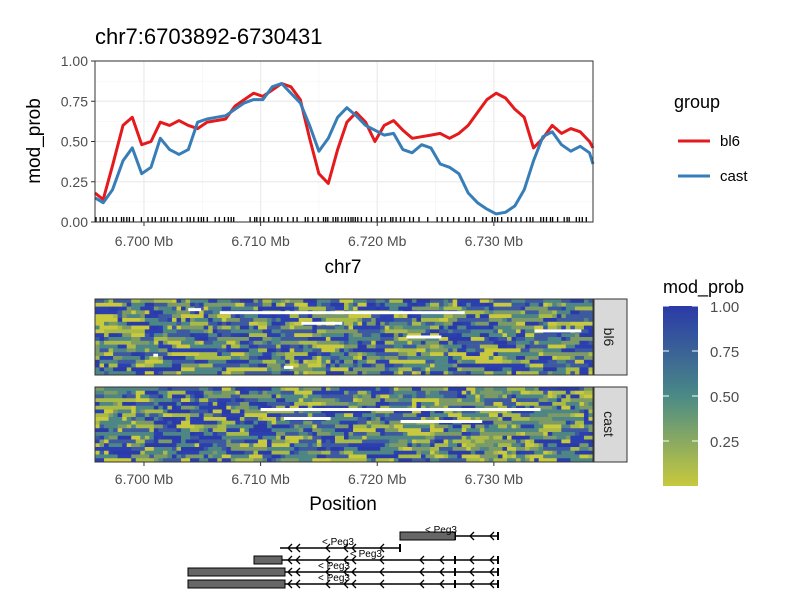 The image size is (800, 600). I want to click on strip-label-cast: cast, so click(609, 424).